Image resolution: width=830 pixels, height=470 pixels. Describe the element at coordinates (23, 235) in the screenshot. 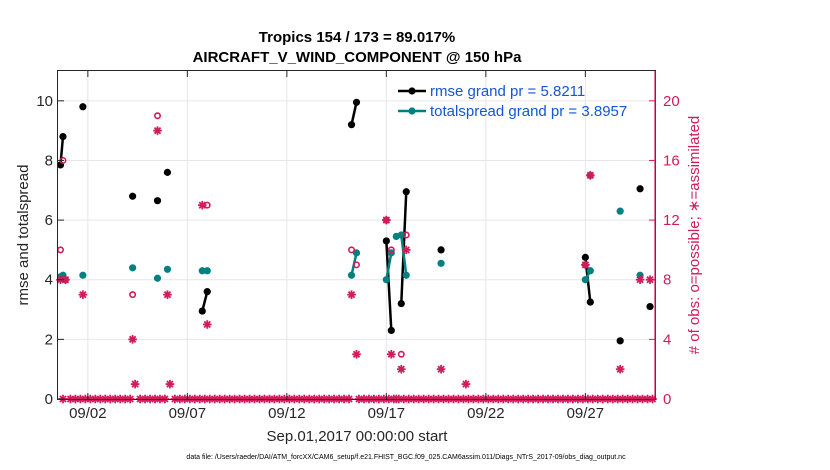

I see `y-axis-label: rmse and totalspread` at that location.